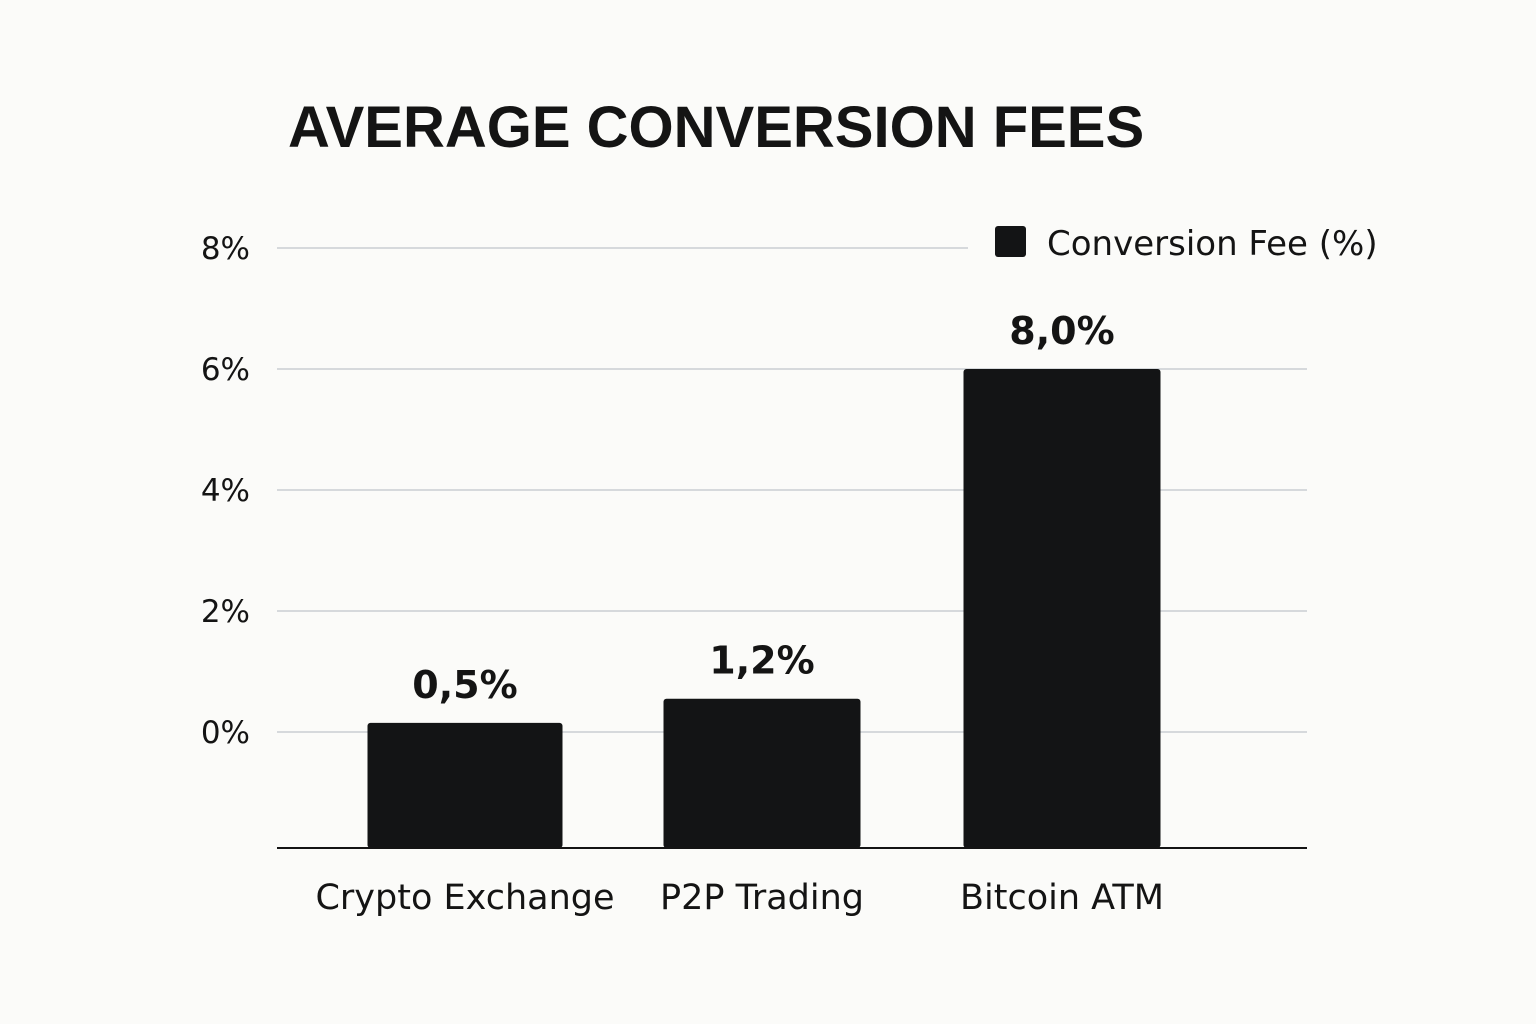 The image size is (1536, 1024). Describe the element at coordinates (225, 733) in the screenshot. I see `y-tick-label: 0%` at that location.